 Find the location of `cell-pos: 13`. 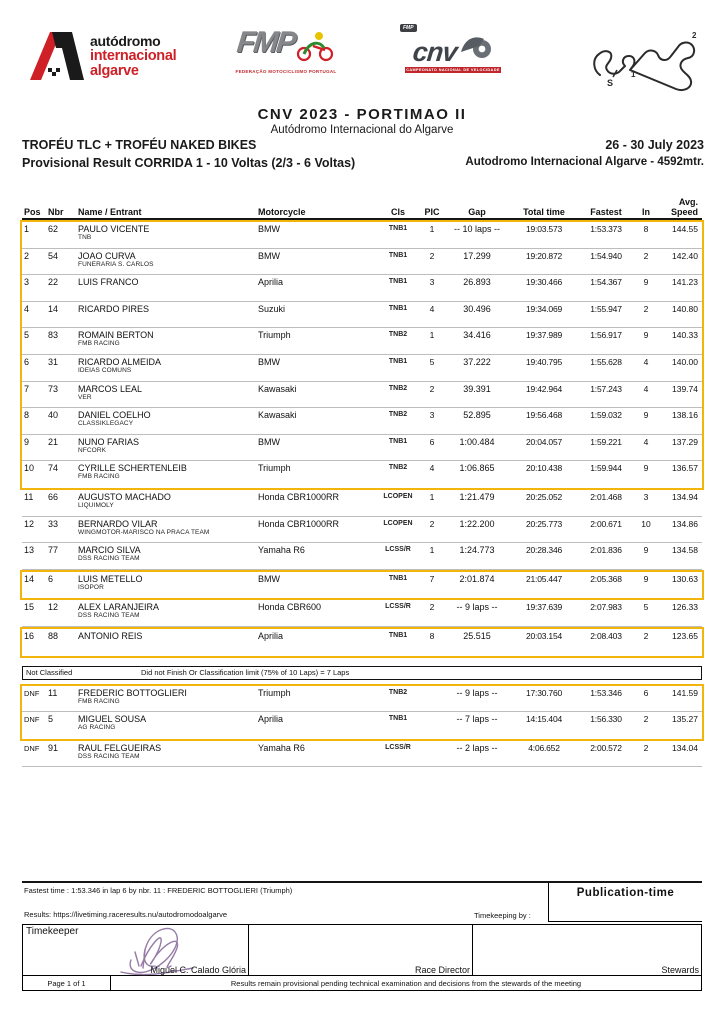

cell-pos: 13 is located at coordinates (29, 550).